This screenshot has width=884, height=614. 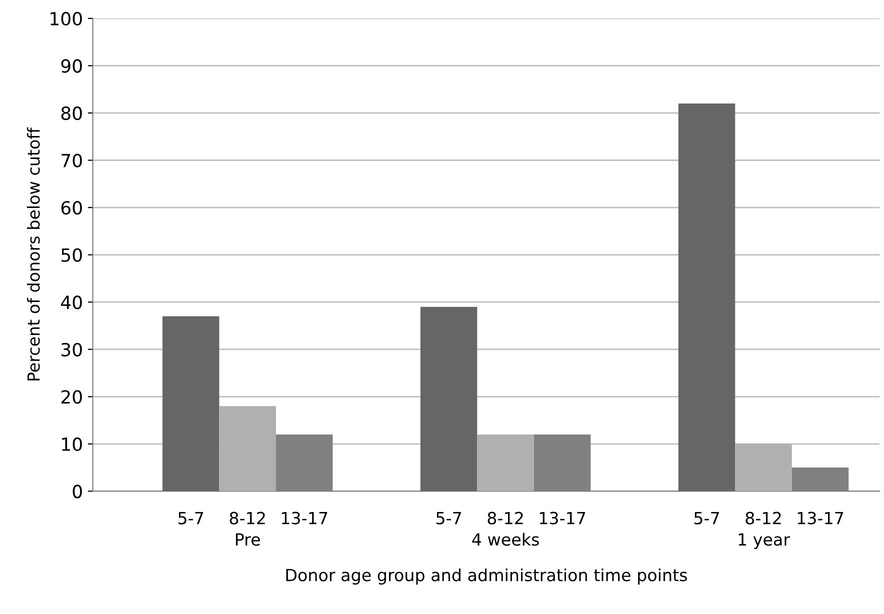 I want to click on x-tick-label: Pre, so click(x=248, y=539).